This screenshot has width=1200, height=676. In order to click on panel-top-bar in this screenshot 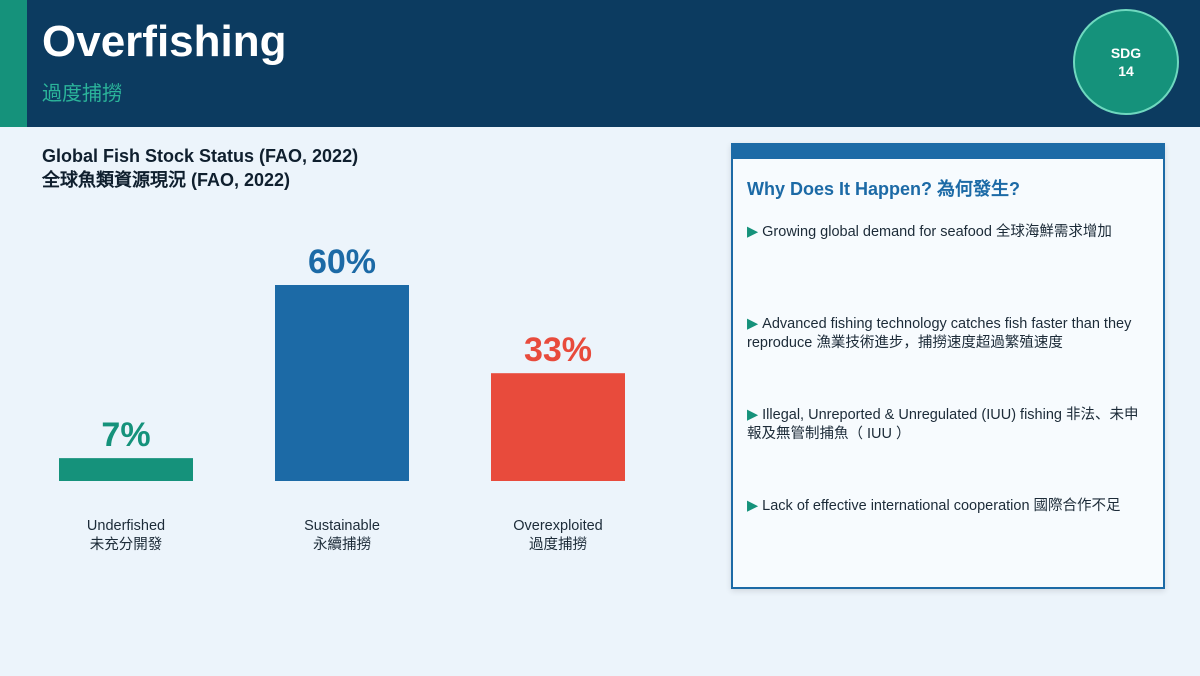, I will do `click(948, 152)`.